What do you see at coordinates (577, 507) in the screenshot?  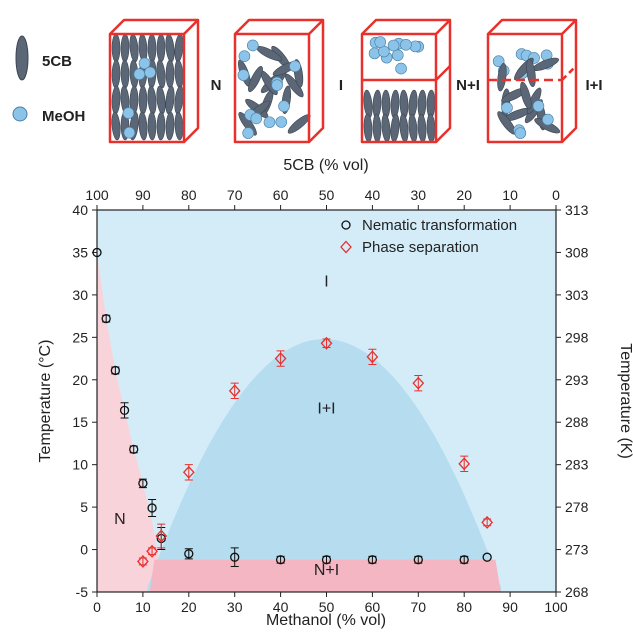 I see `right-tick-label: 278` at bounding box center [577, 507].